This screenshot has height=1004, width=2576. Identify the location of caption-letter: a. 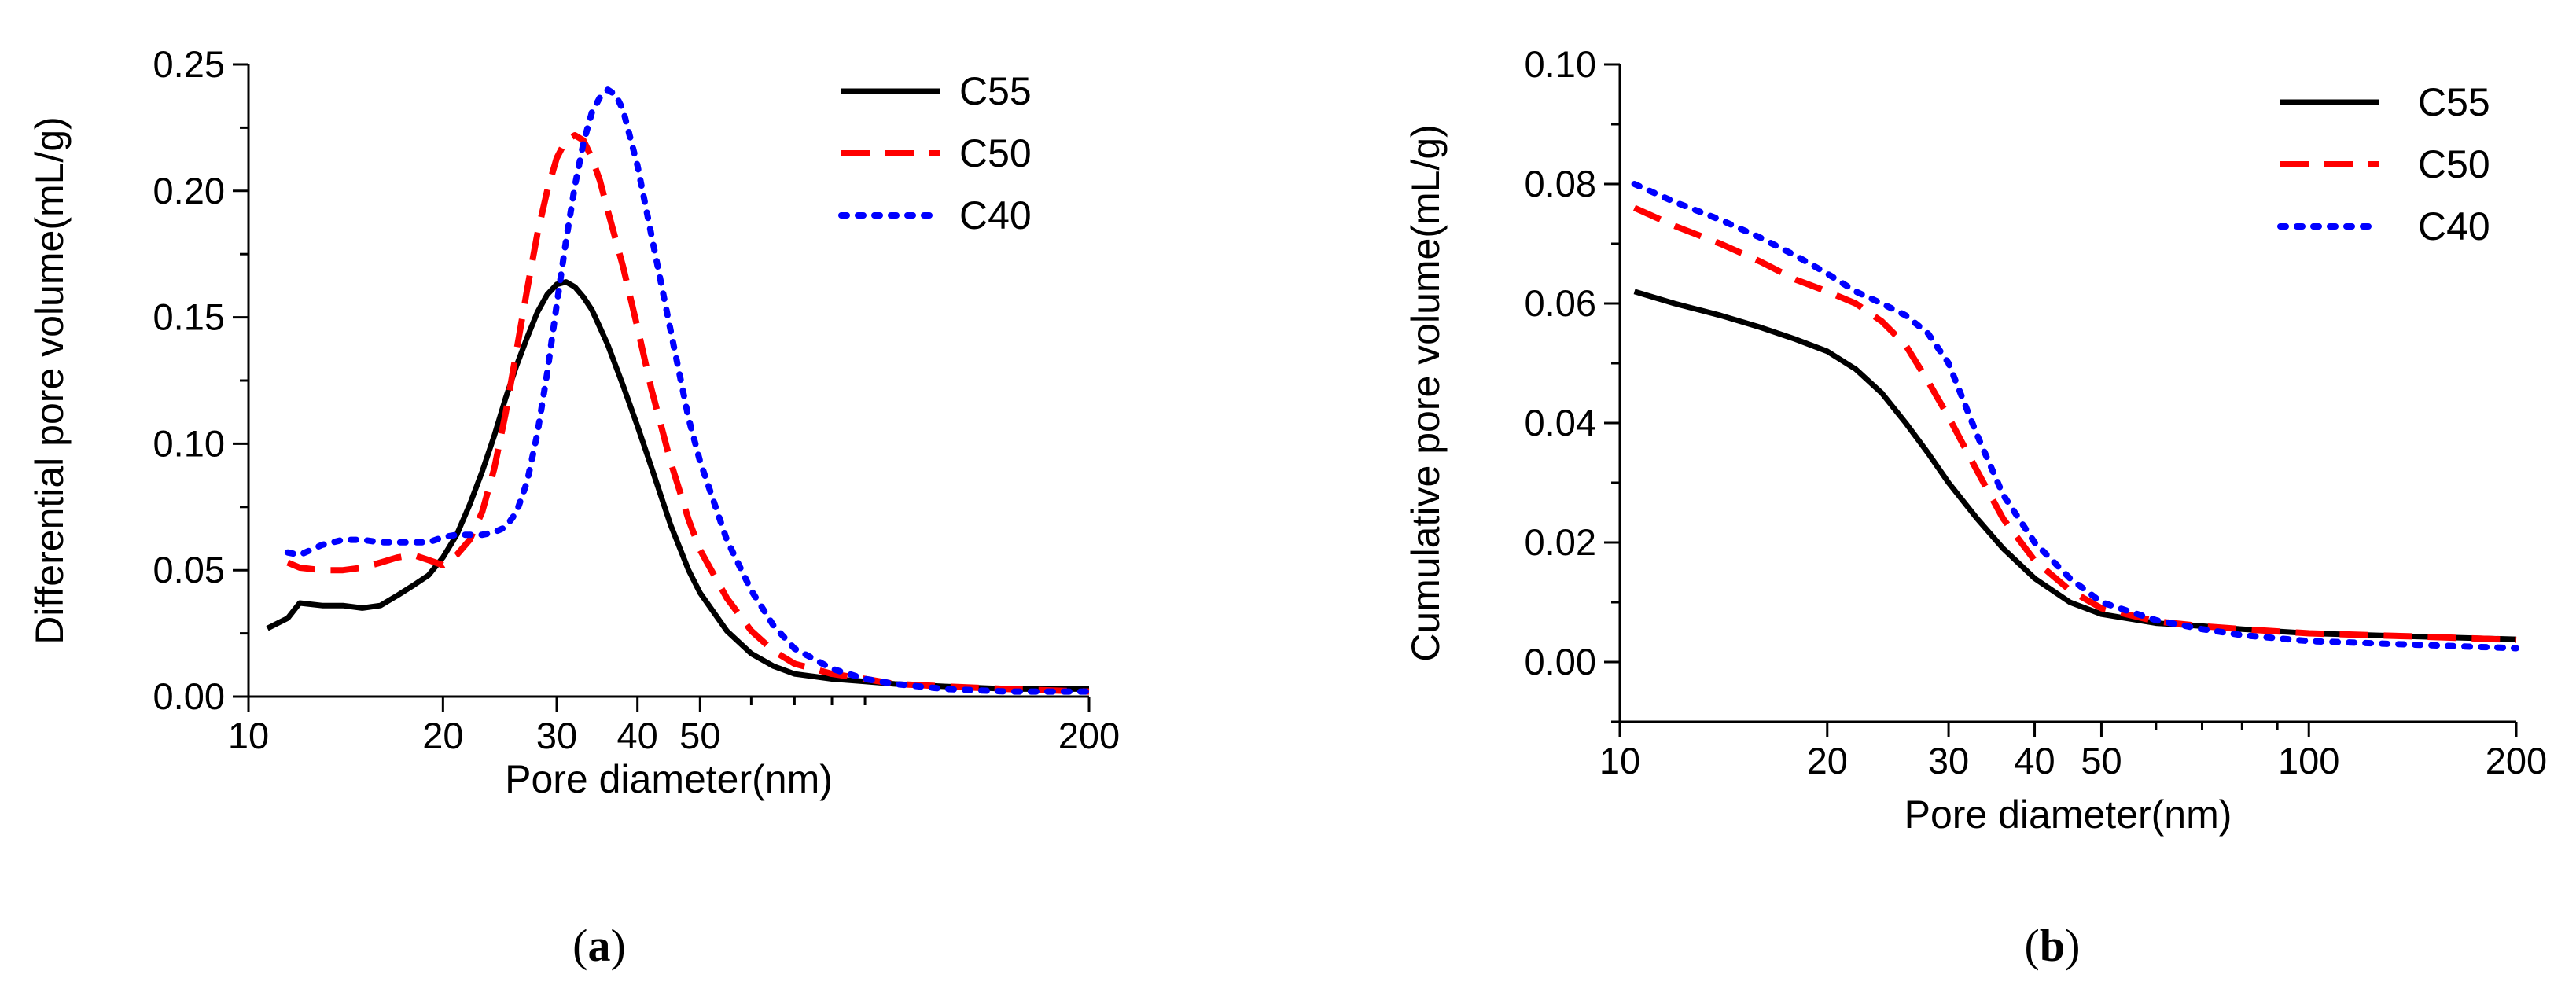
(599, 946).